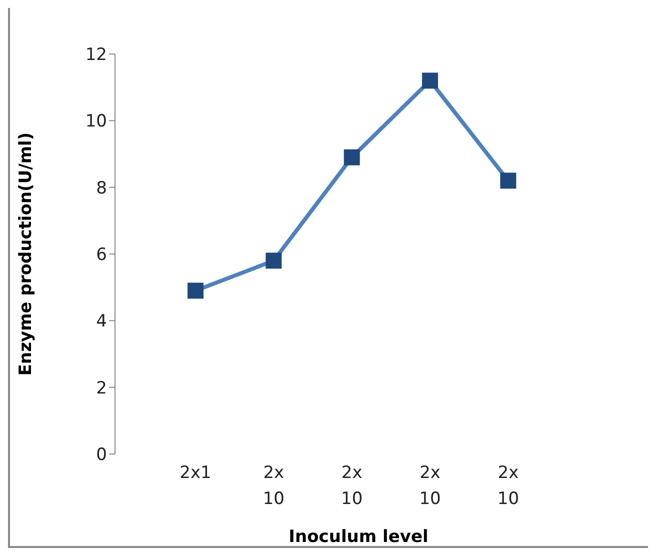  I want to click on y-tick-label: 0, so click(101, 455).